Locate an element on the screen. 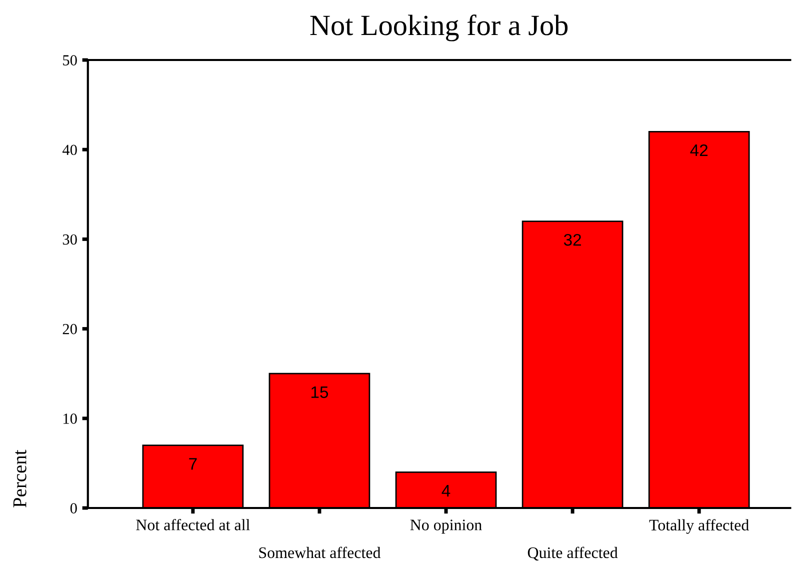 The height and width of the screenshot is (565, 799). y-tick-label: 20 is located at coordinates (69, 329).